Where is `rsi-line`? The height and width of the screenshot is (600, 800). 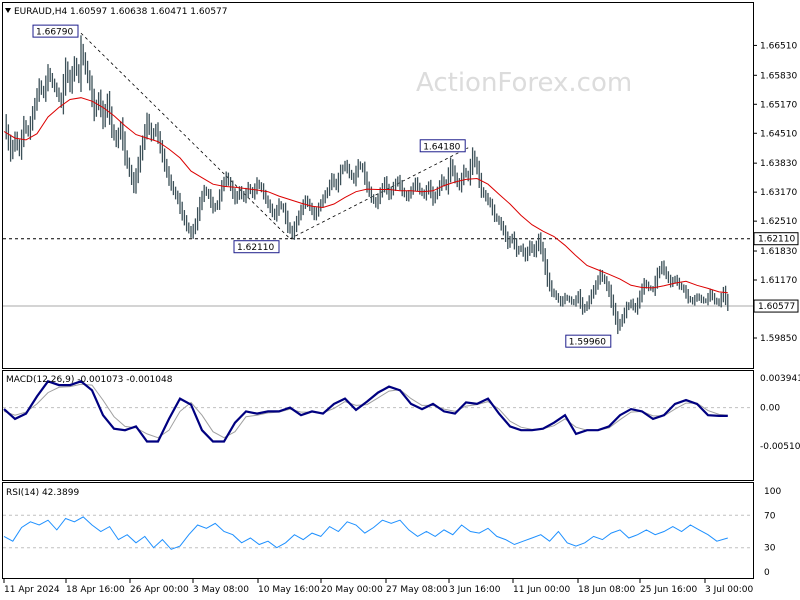 rsi-line is located at coordinates (365, 533).